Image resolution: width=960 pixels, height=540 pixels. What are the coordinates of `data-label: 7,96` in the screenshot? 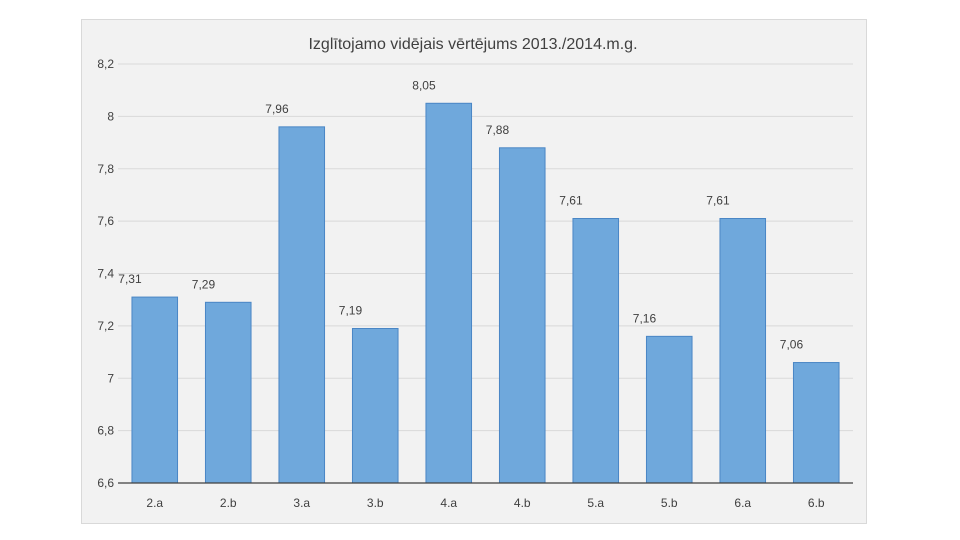 It's located at (277, 109).